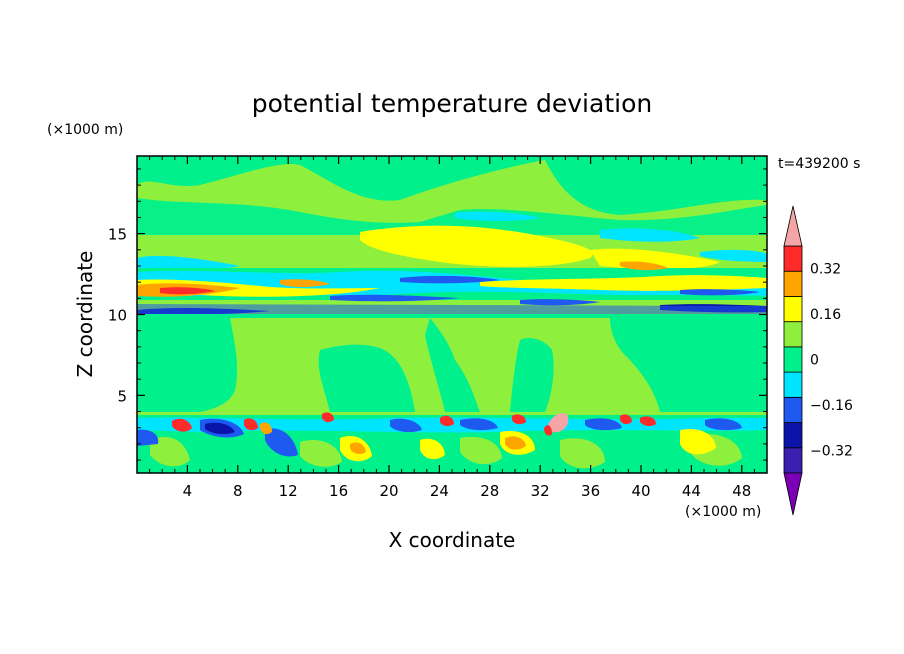 The image size is (904, 654). I want to click on colorbar-label: −0.16, so click(831, 406).